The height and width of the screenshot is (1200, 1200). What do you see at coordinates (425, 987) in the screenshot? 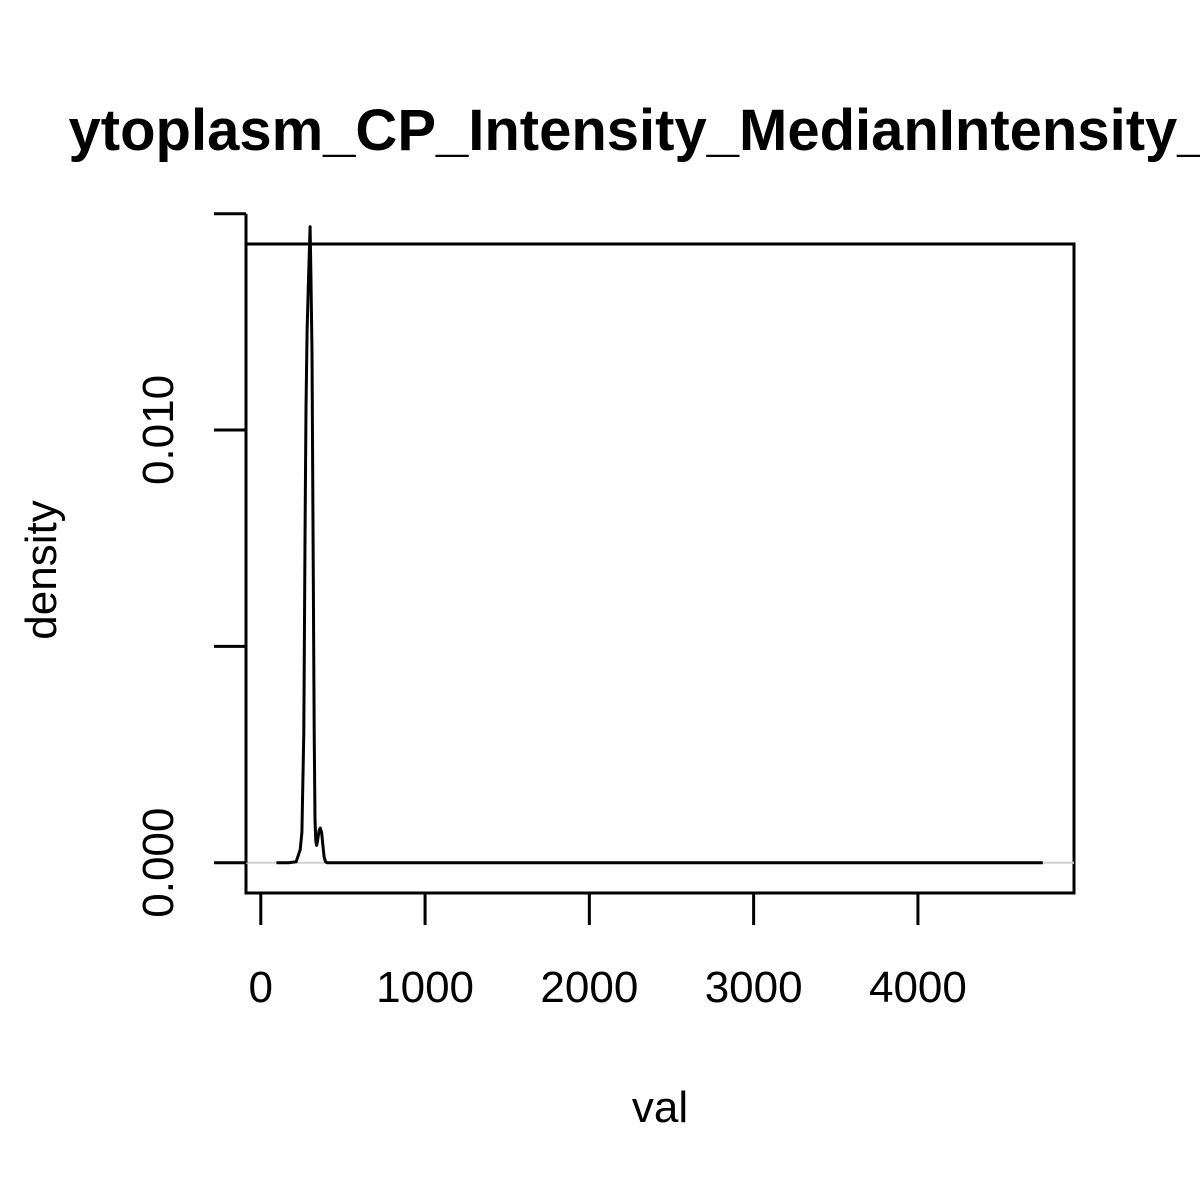
I see `x-tick-label: 1000` at bounding box center [425, 987].